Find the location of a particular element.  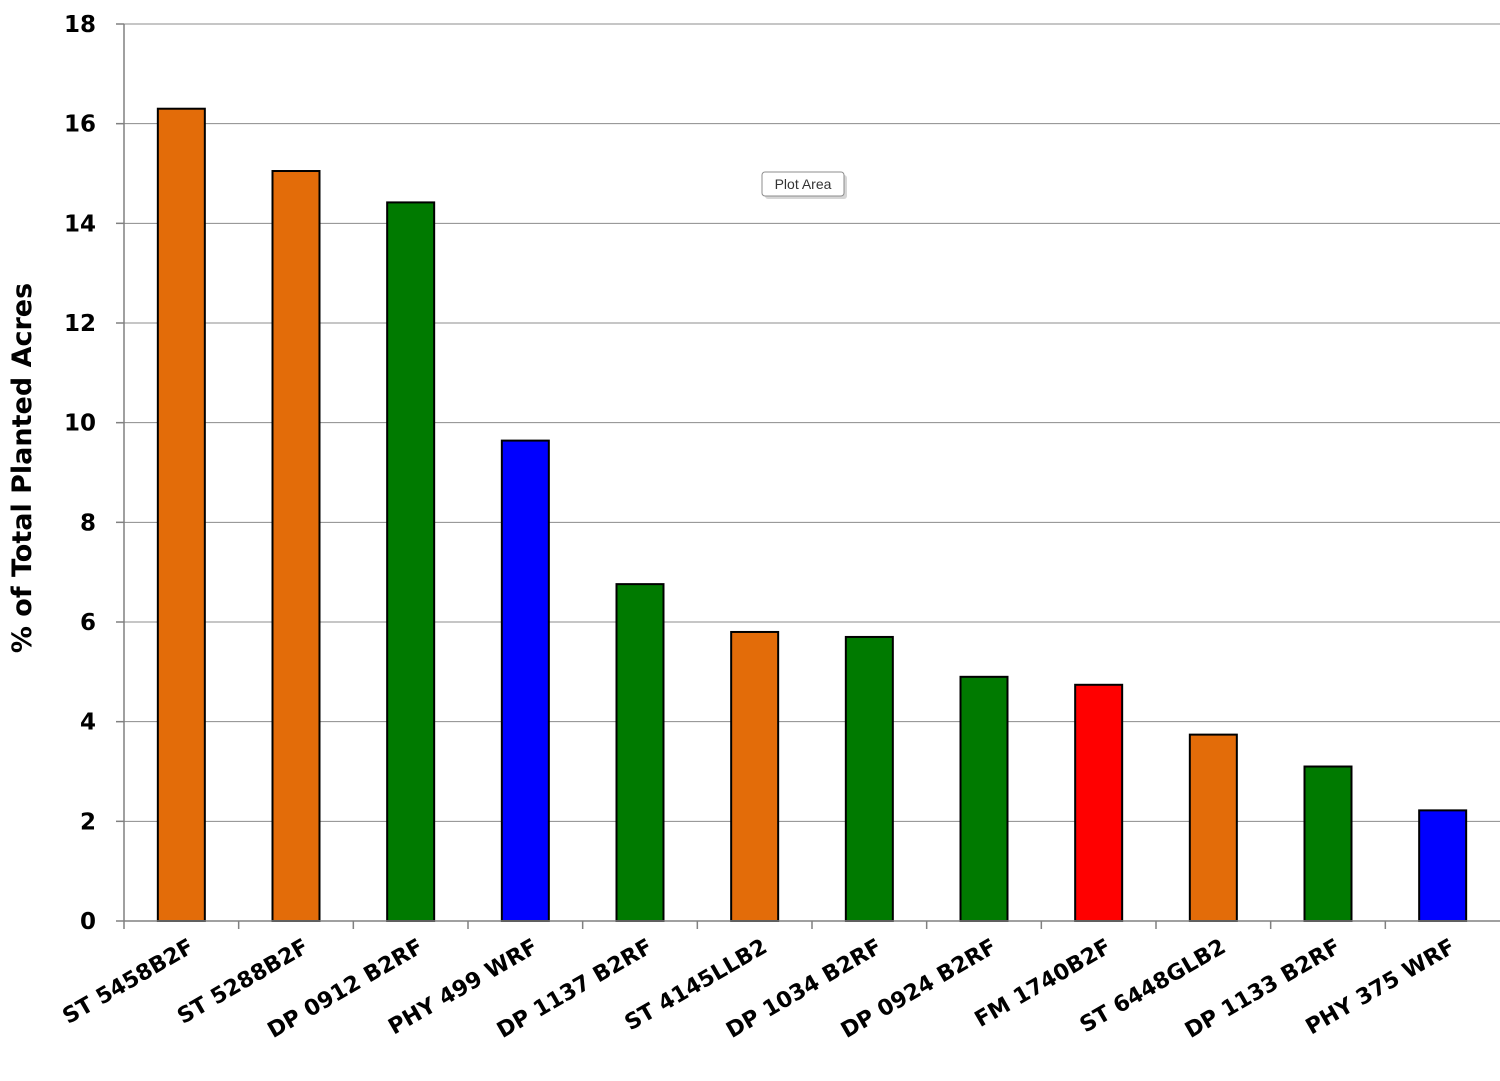

y-tick-label: 12 is located at coordinates (80, 324).